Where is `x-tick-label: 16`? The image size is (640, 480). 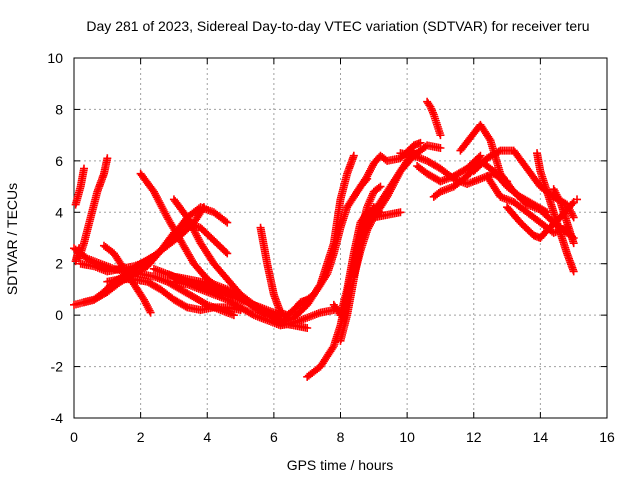
x-tick-label: 16 is located at coordinates (607, 437).